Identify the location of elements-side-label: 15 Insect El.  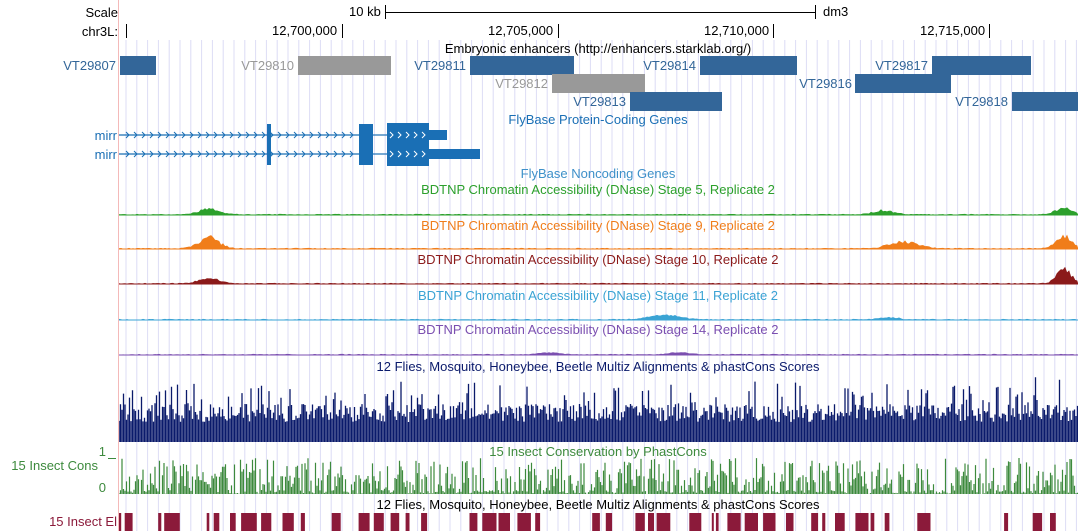
(83, 521).